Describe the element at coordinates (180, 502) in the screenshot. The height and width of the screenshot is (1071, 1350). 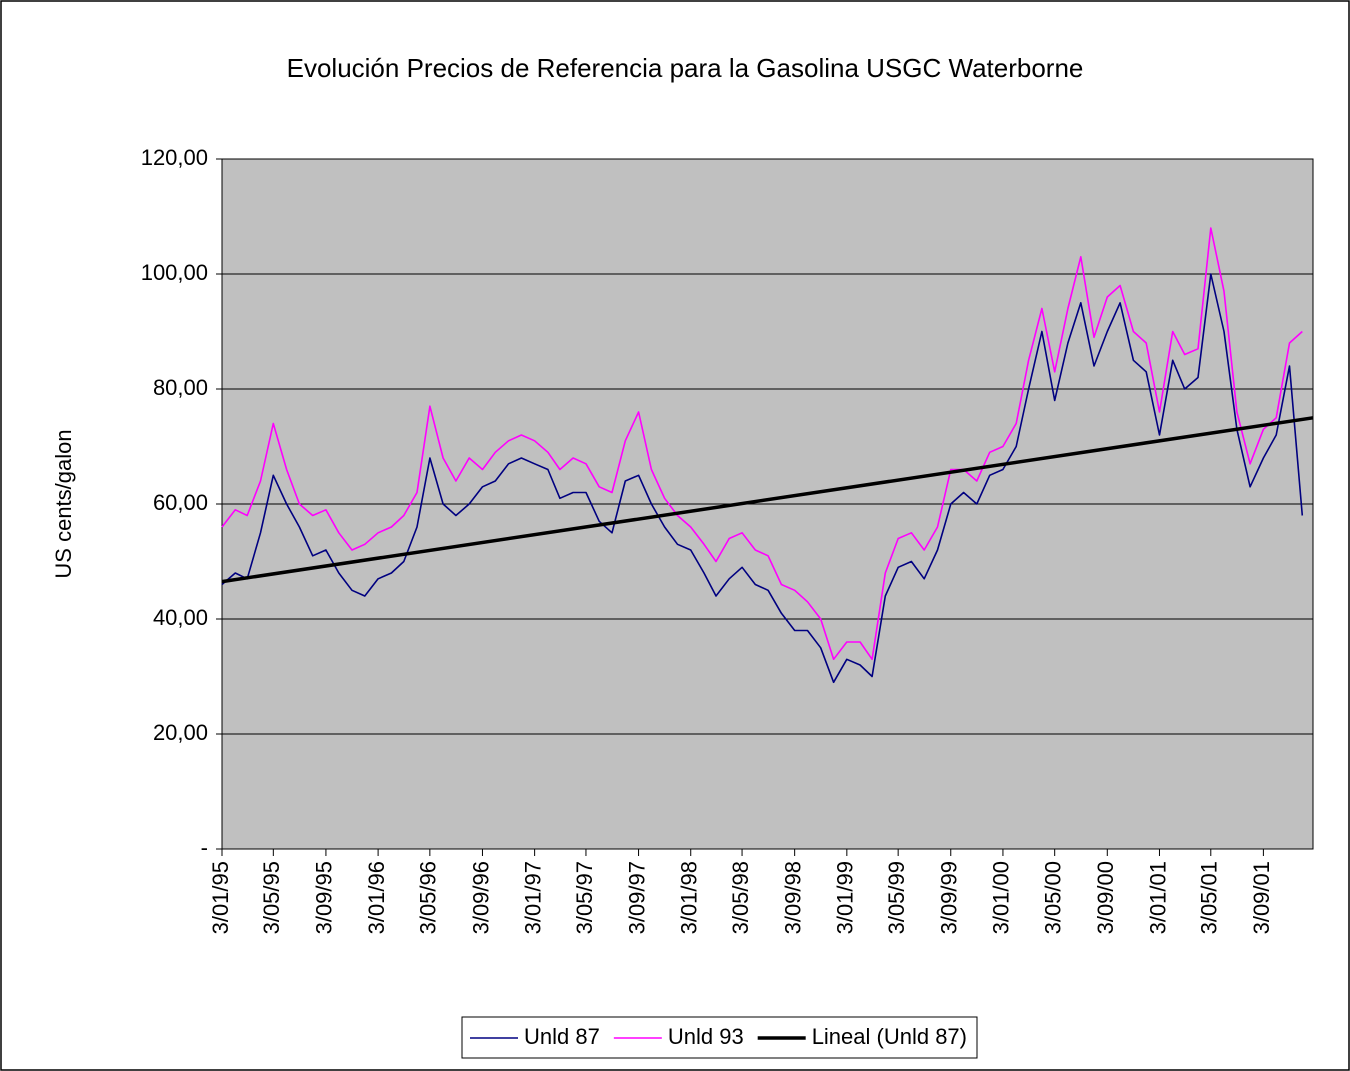
I see `y-tick-label: 60,00` at that location.